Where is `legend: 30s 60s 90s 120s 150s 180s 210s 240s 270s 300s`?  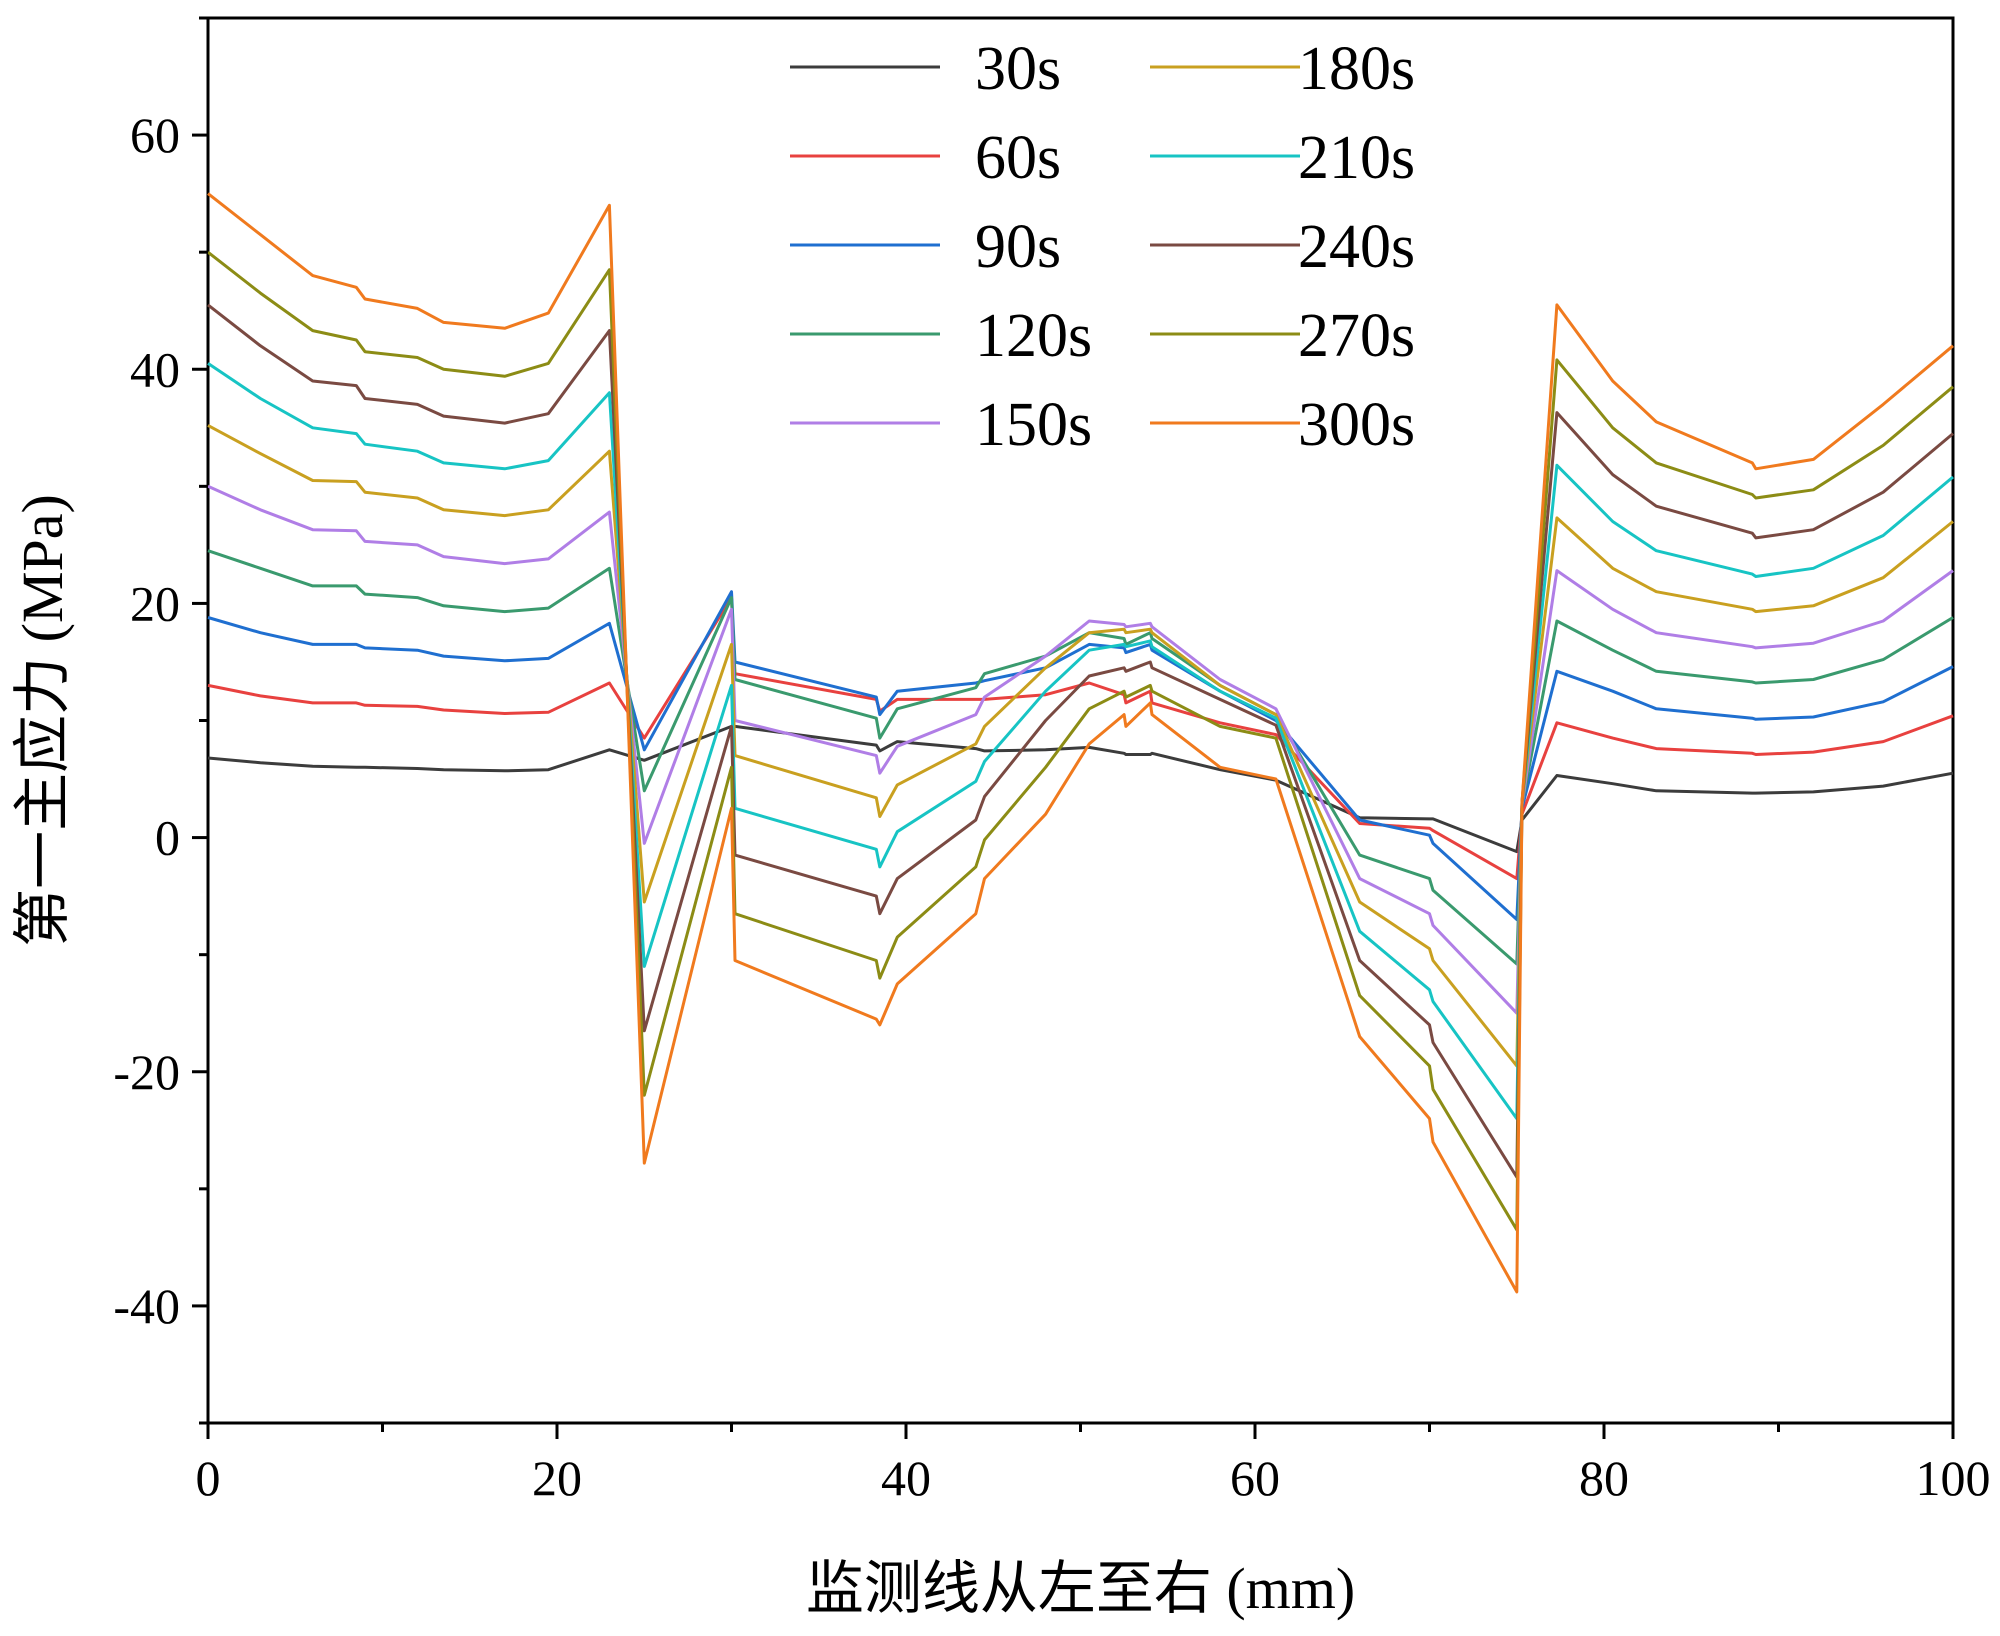 legend: 30s 60s 90s 120s 150s 180s 210s 240s 270s 300s is located at coordinates (1102, 247).